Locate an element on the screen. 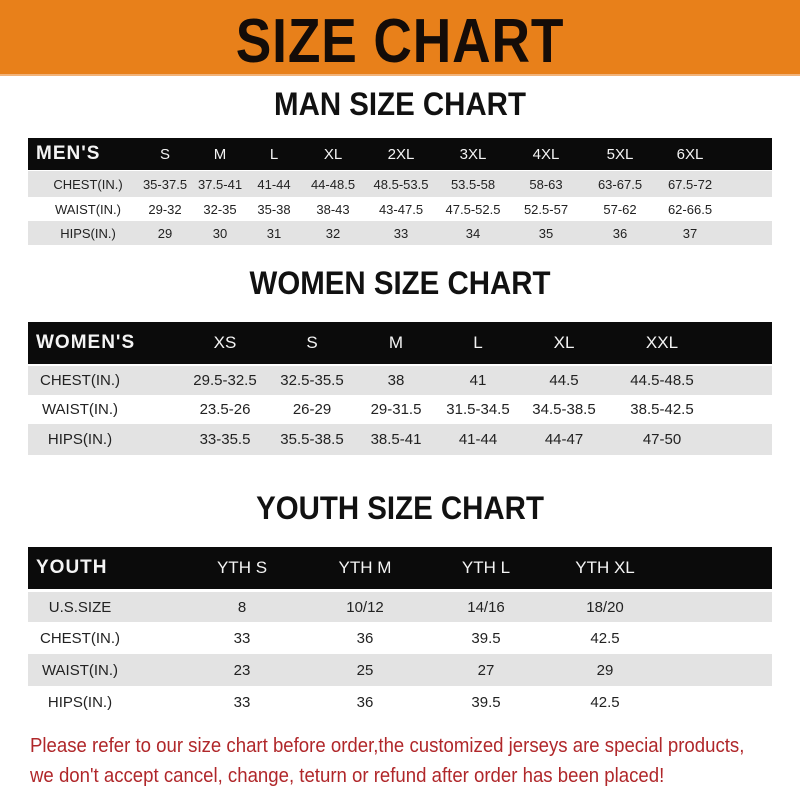  table-cell: 35 is located at coordinates (546, 233).